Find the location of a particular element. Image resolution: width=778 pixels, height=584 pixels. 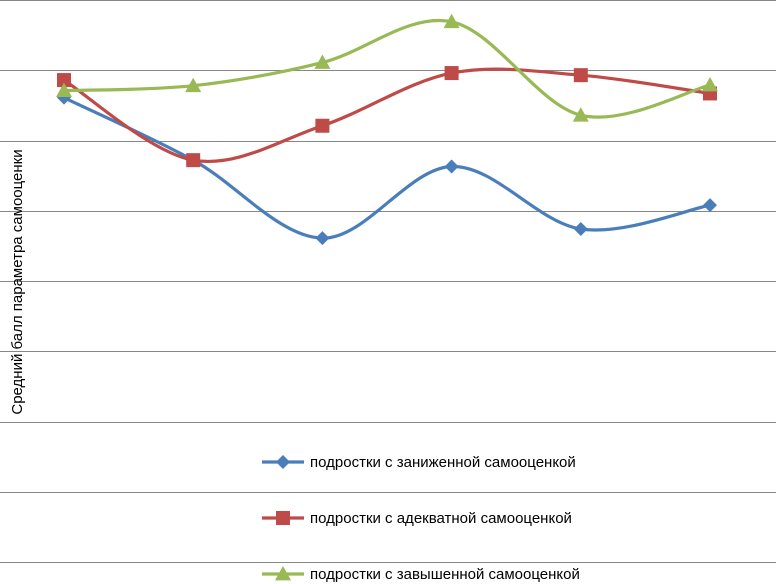

legend-item: подростки с заниженной самооценкой is located at coordinates (419, 462).